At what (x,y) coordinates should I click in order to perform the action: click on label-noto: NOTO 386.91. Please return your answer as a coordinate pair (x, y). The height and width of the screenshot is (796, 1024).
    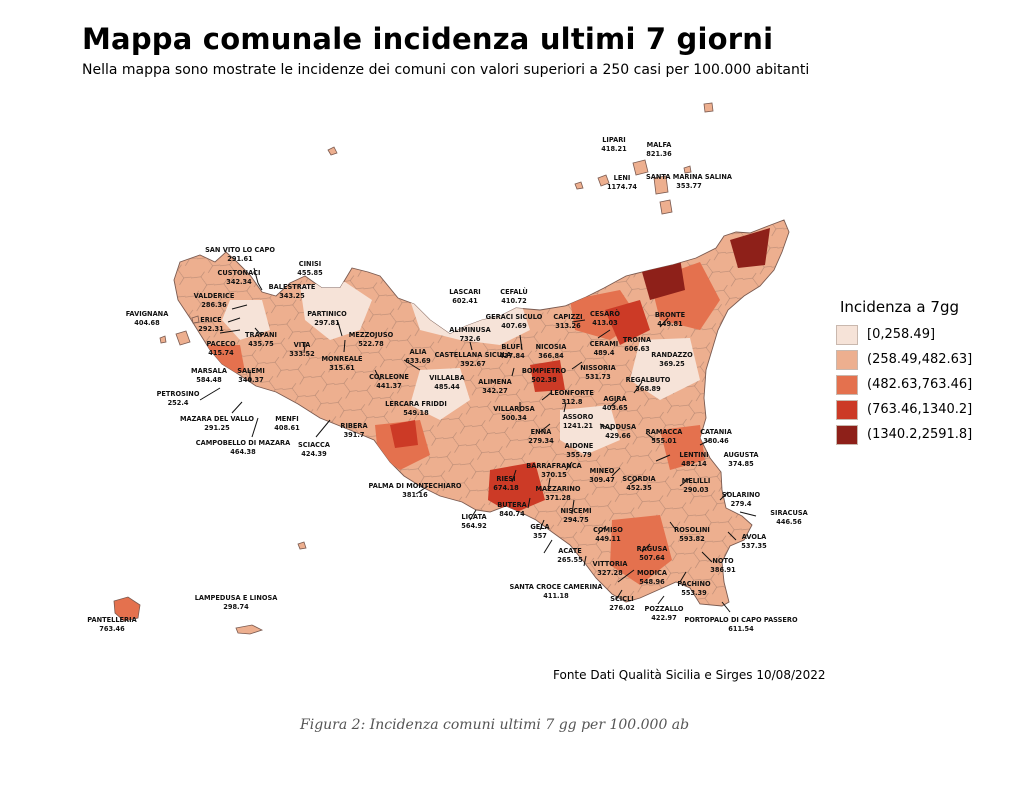
    Looking at the image, I should click on (723, 565).